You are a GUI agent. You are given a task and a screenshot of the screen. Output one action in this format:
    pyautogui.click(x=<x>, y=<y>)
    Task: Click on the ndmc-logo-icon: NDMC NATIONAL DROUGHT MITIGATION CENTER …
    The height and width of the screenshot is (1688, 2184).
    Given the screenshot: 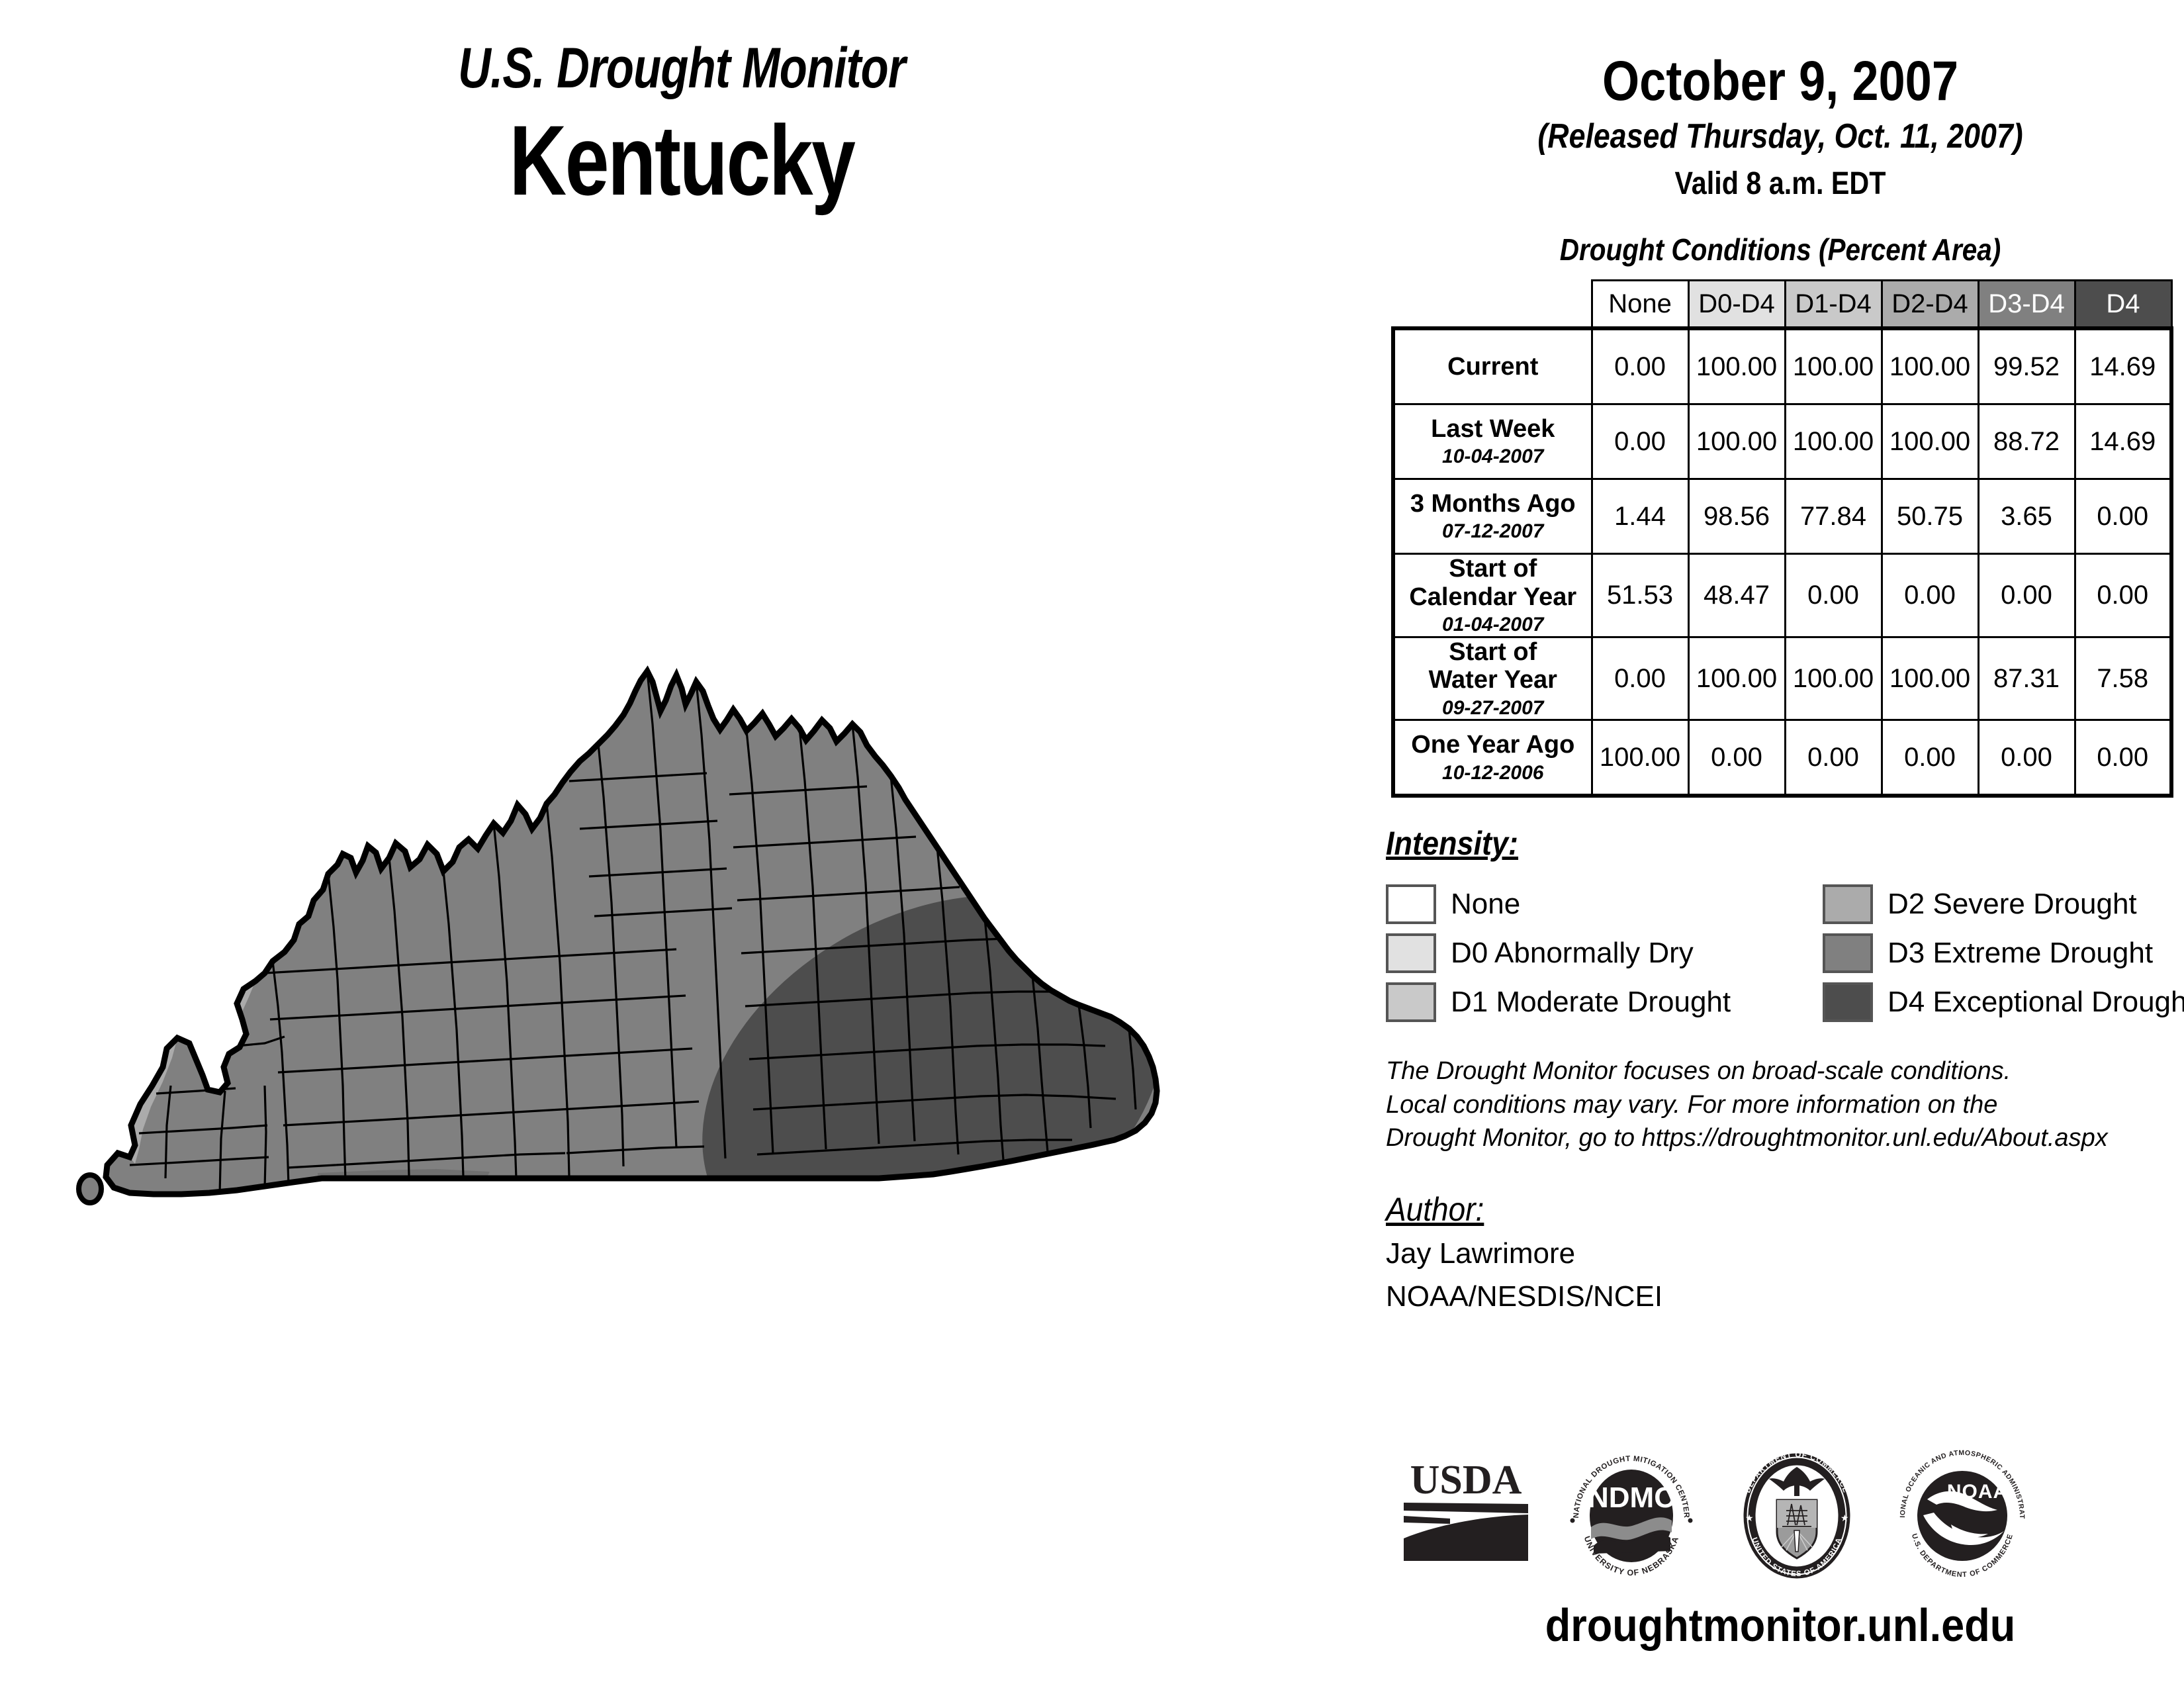 What is the action you would take?
    pyautogui.click(x=1632, y=1516)
    